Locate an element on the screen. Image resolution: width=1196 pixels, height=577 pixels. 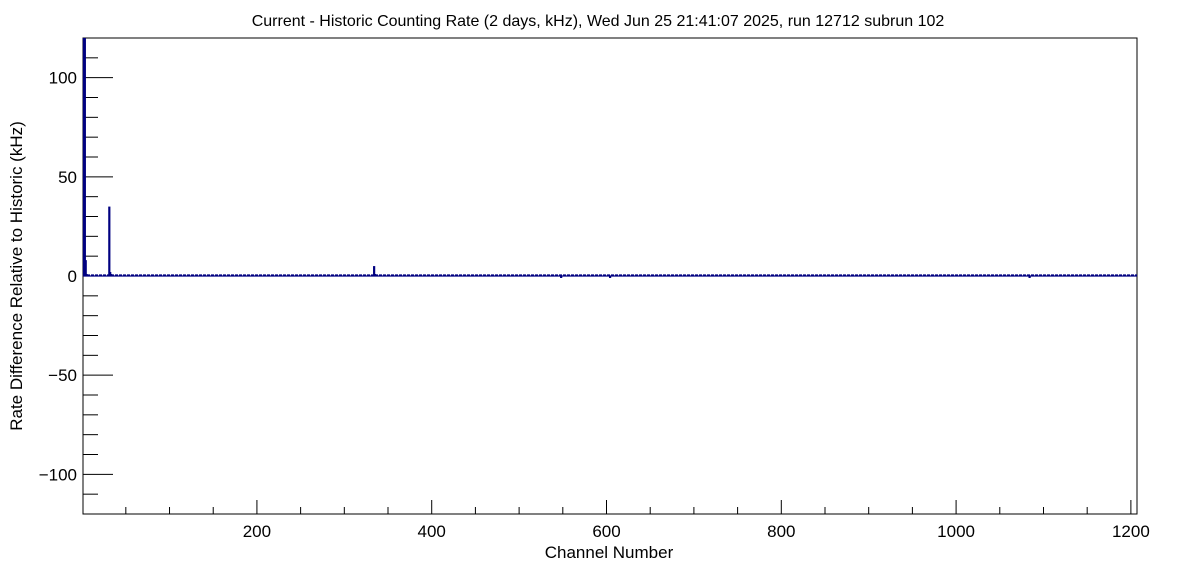
y-tick-label: −50 is located at coordinates (62, 375).